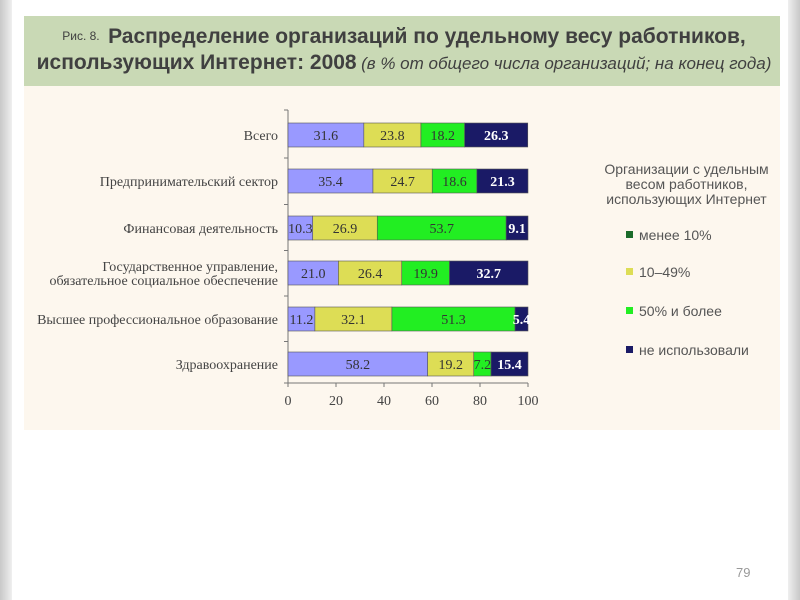  I want to click on figure-label: Рис. 8., so click(81, 36).